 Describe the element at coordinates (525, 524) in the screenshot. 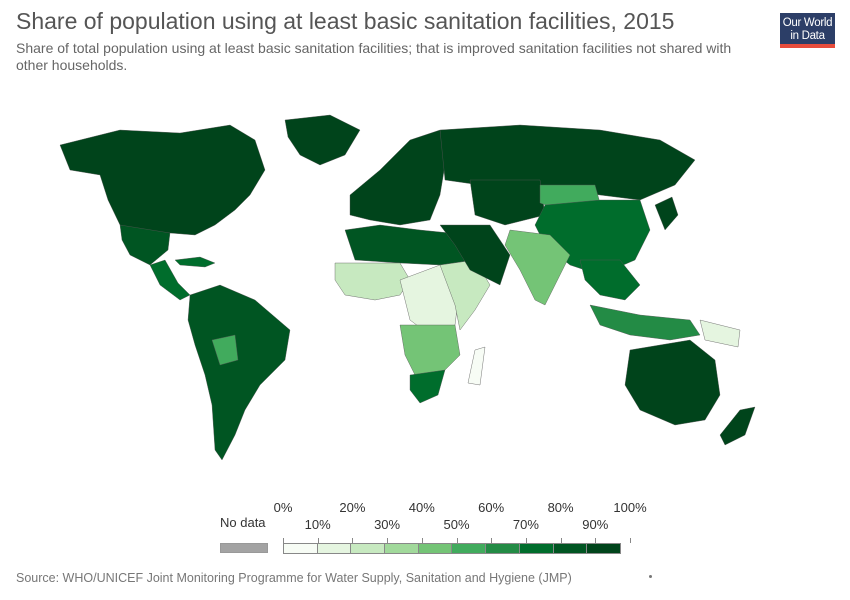

I see `legend-label-bottom: 70%` at that location.